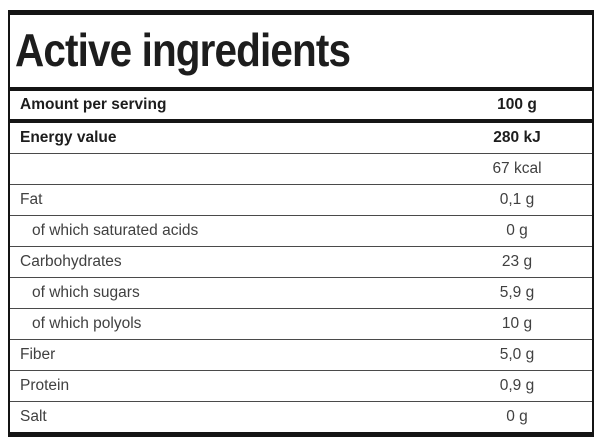  I want to click on nutrient-label: Energy value, so click(68, 138).